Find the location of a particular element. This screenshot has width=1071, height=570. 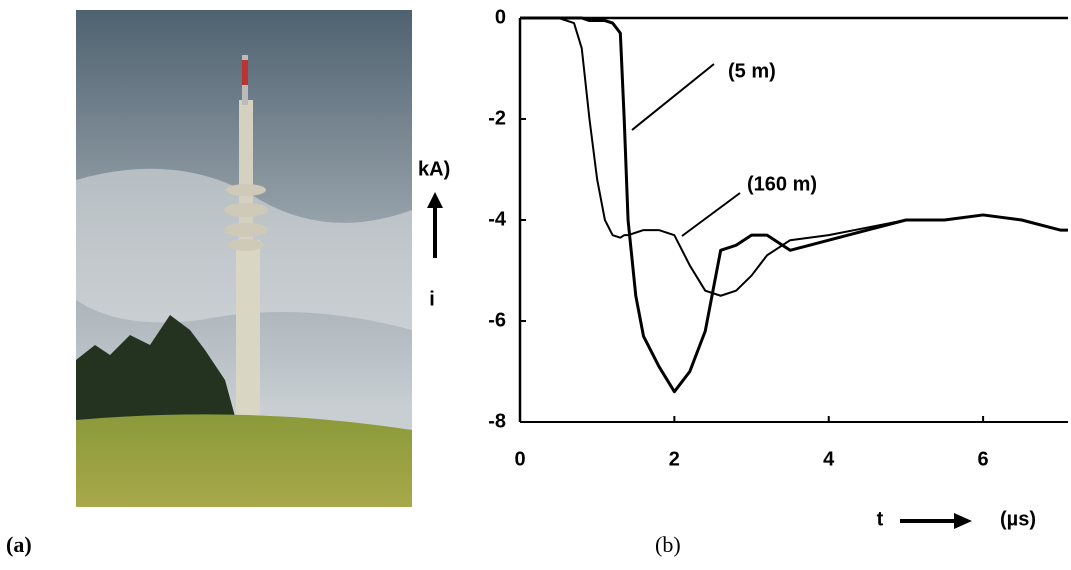

annotation: (5 m) is located at coordinates (752, 71).